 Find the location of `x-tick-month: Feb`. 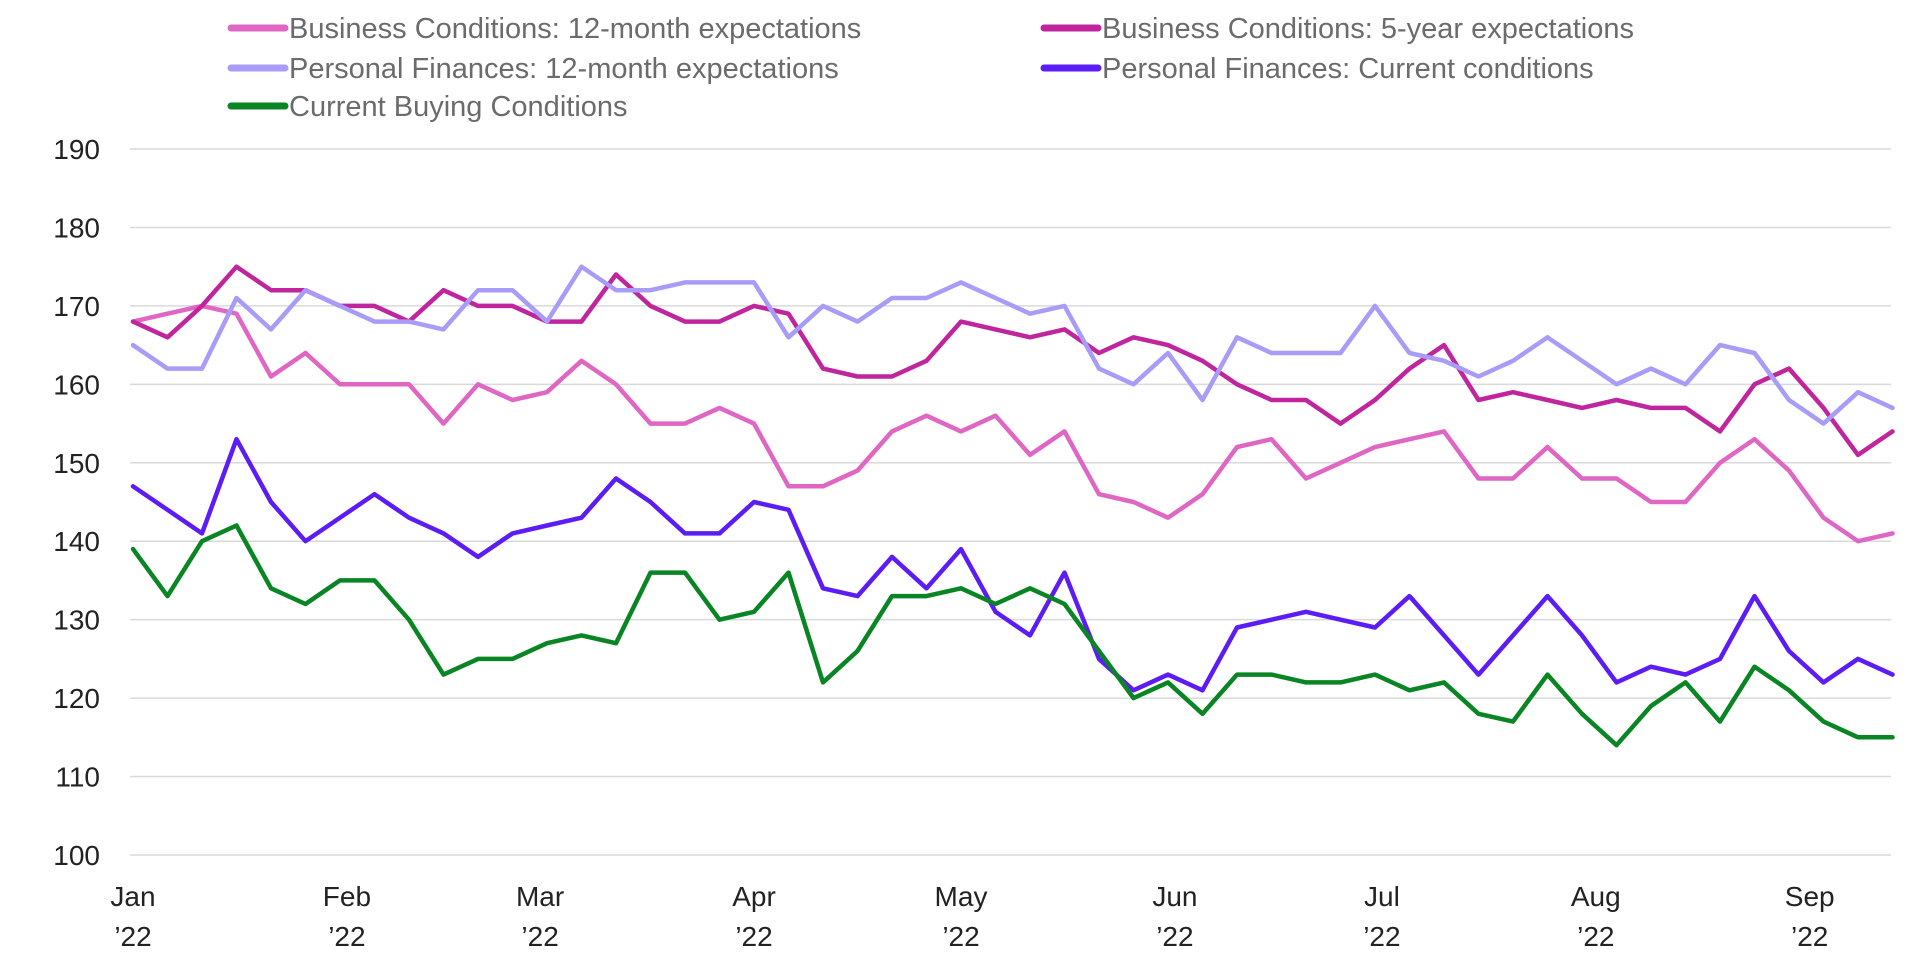

x-tick-month: Feb is located at coordinates (347, 896).